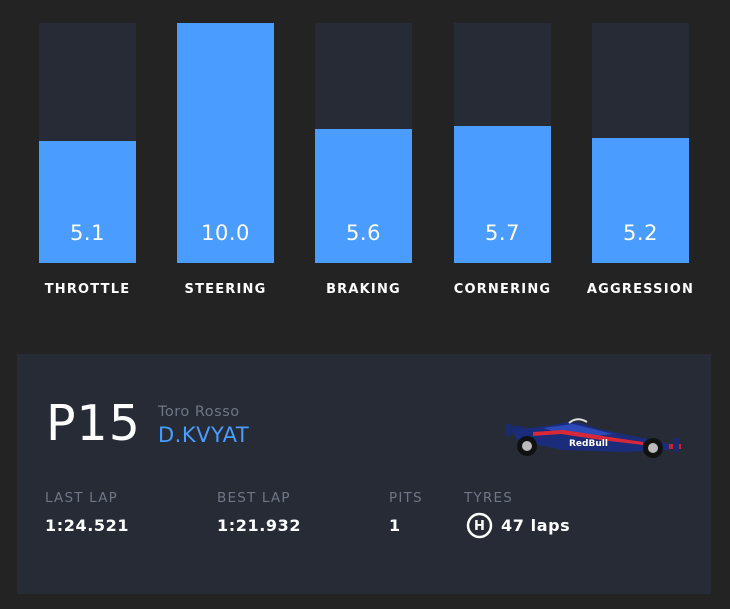 This screenshot has height=609, width=730. Describe the element at coordinates (640, 233) in the screenshot. I see `bar-value: 5.2` at that location.